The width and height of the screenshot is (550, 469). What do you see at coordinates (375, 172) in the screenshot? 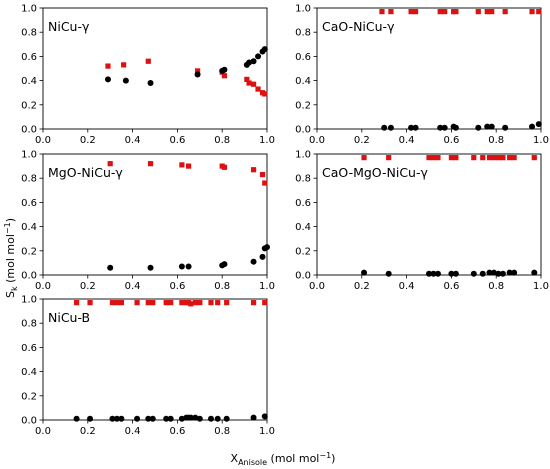
I see `panel-label: CaO-MgO-NiCu-γ` at bounding box center [375, 172].